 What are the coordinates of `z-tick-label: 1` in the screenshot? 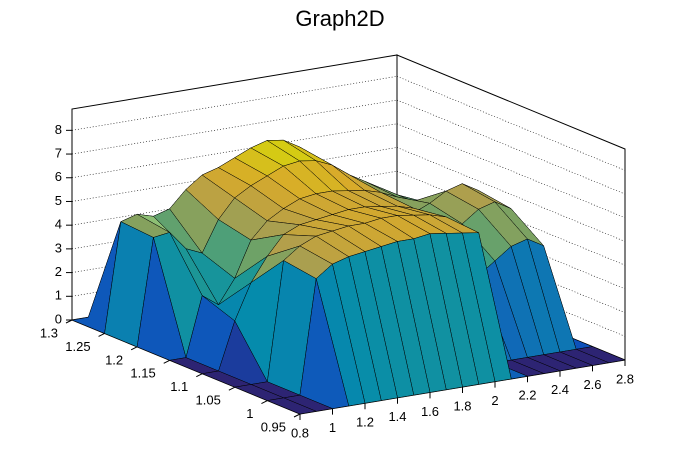 It's located at (58, 295).